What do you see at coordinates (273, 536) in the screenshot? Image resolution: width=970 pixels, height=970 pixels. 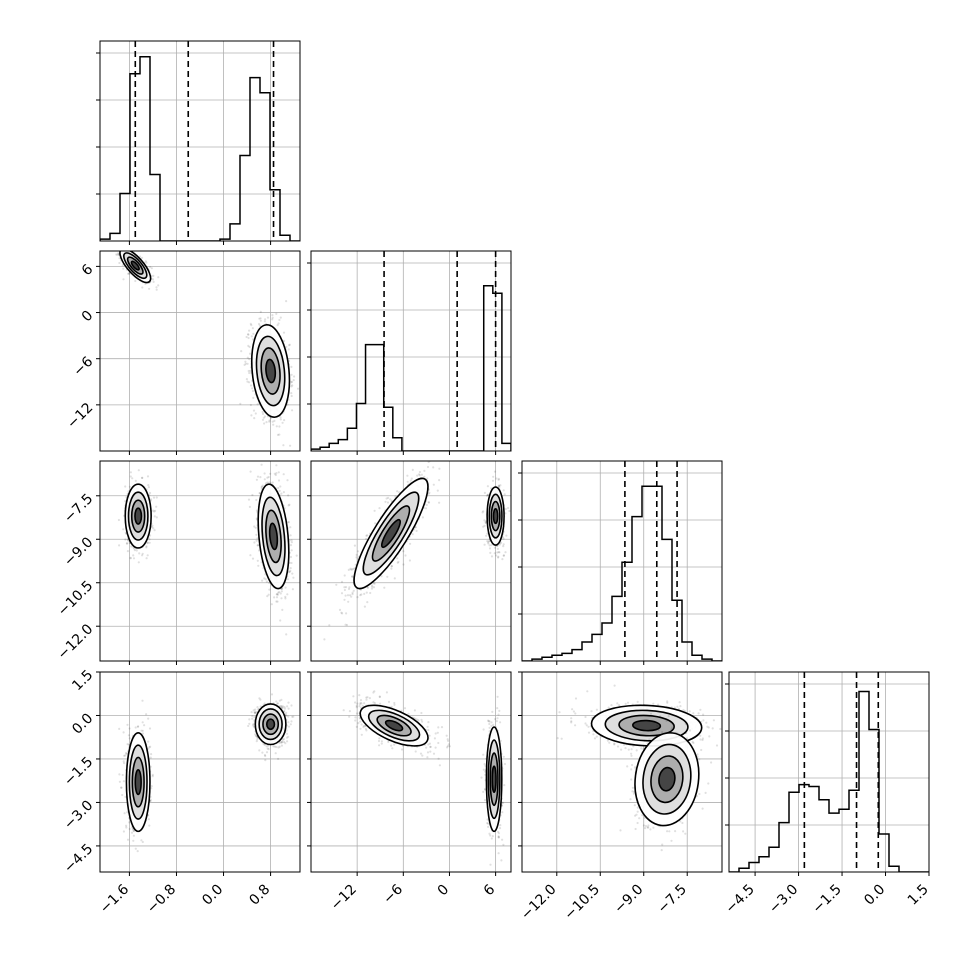 I see `density-contour` at bounding box center [273, 536].